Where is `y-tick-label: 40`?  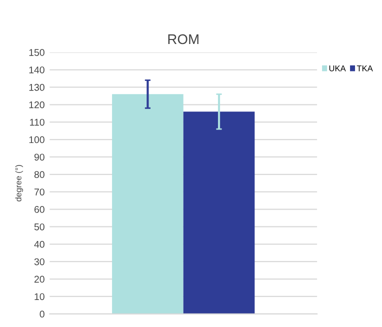 y-tick-label: 40 is located at coordinates (39, 244).